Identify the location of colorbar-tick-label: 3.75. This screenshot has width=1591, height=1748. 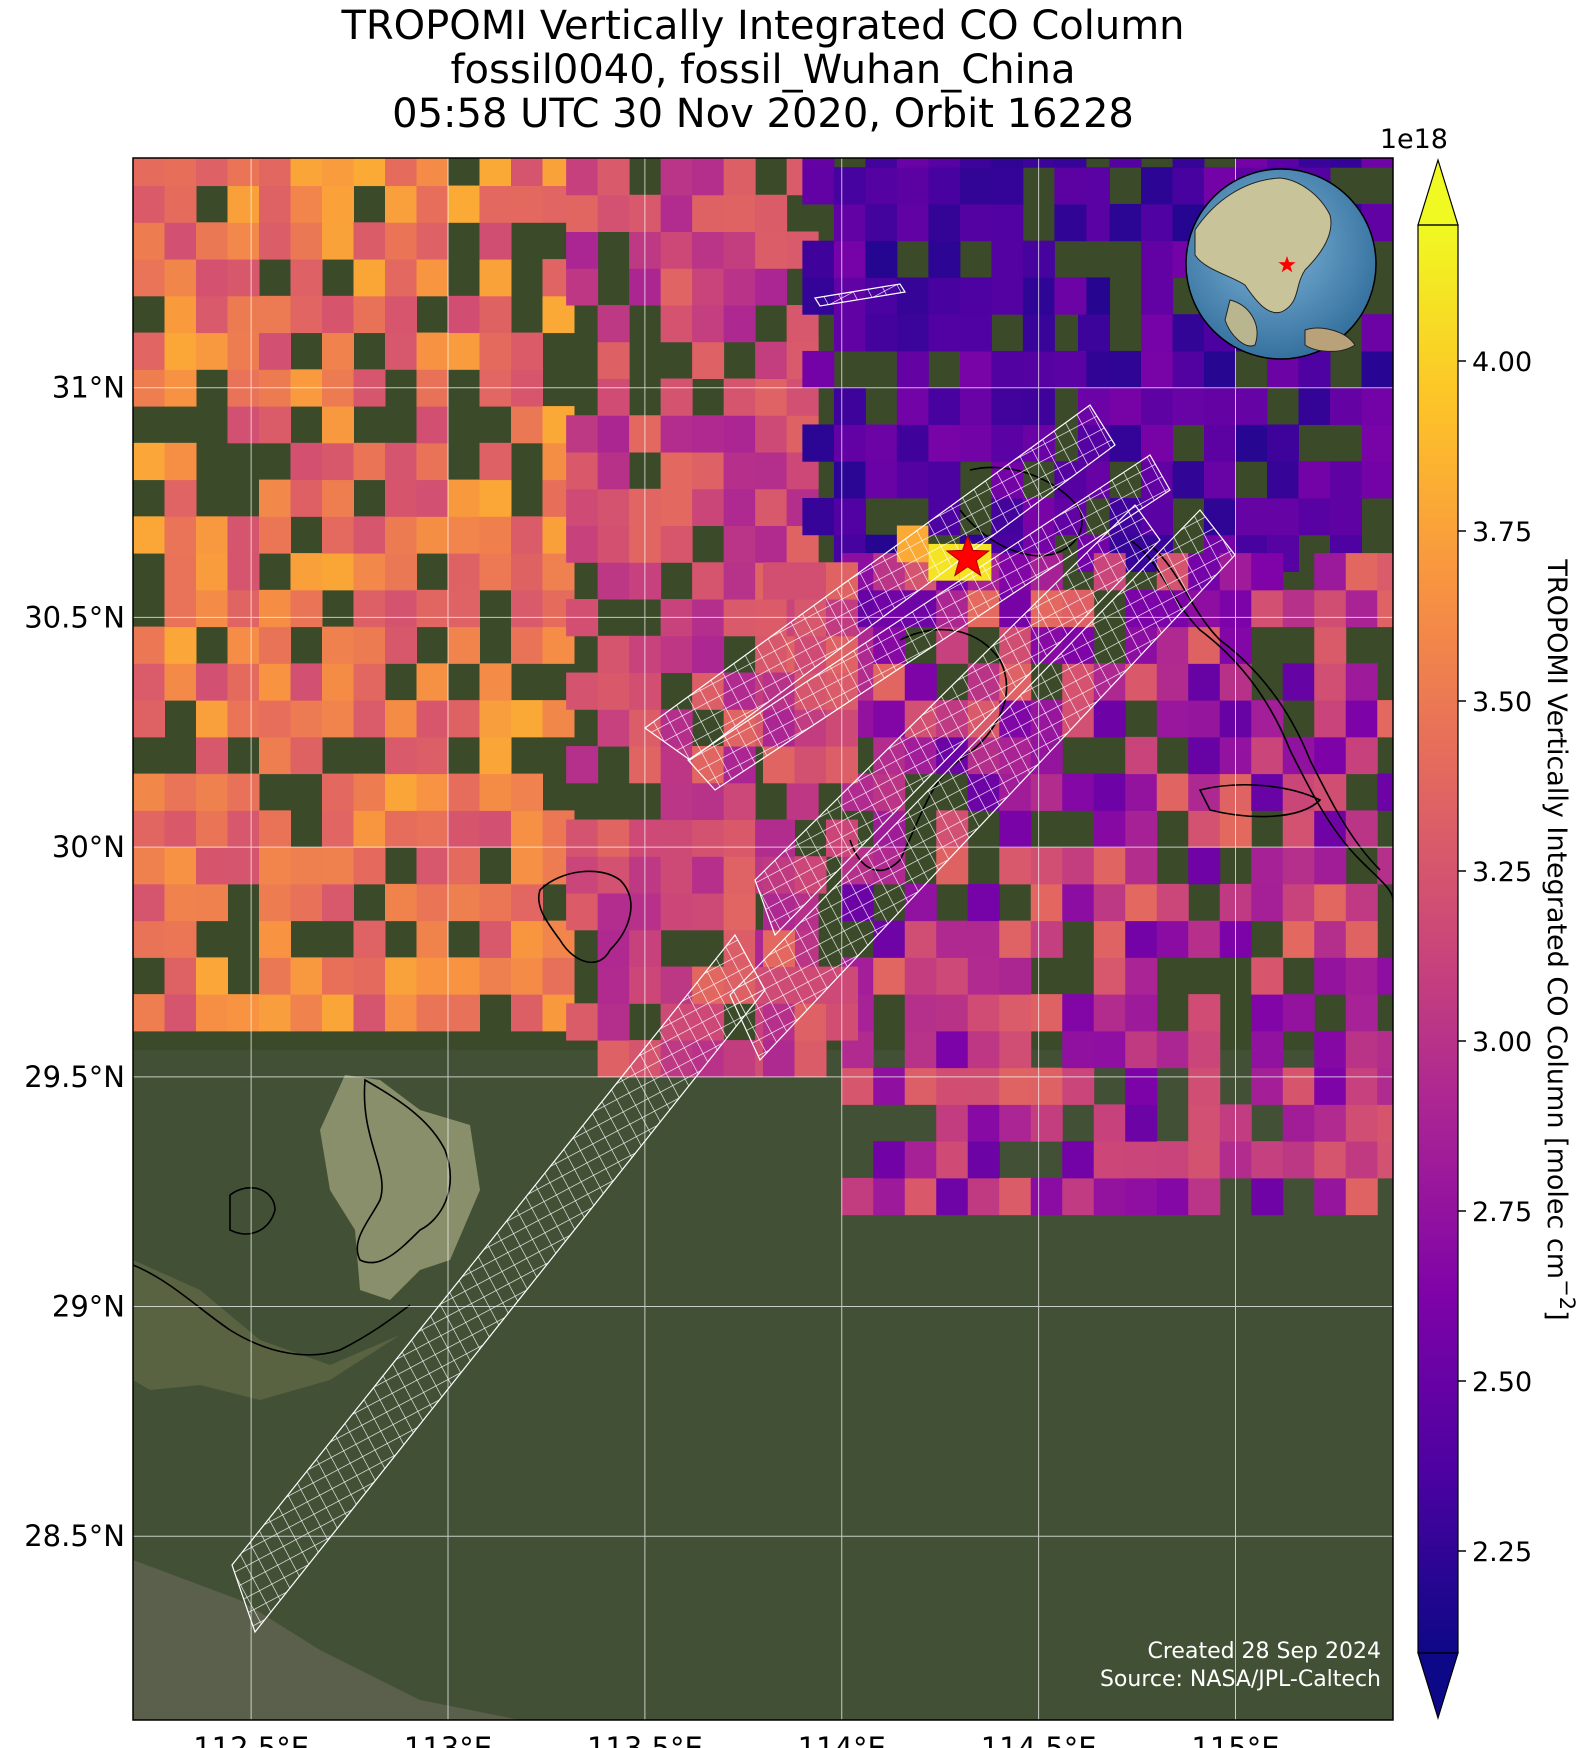
(1502, 532).